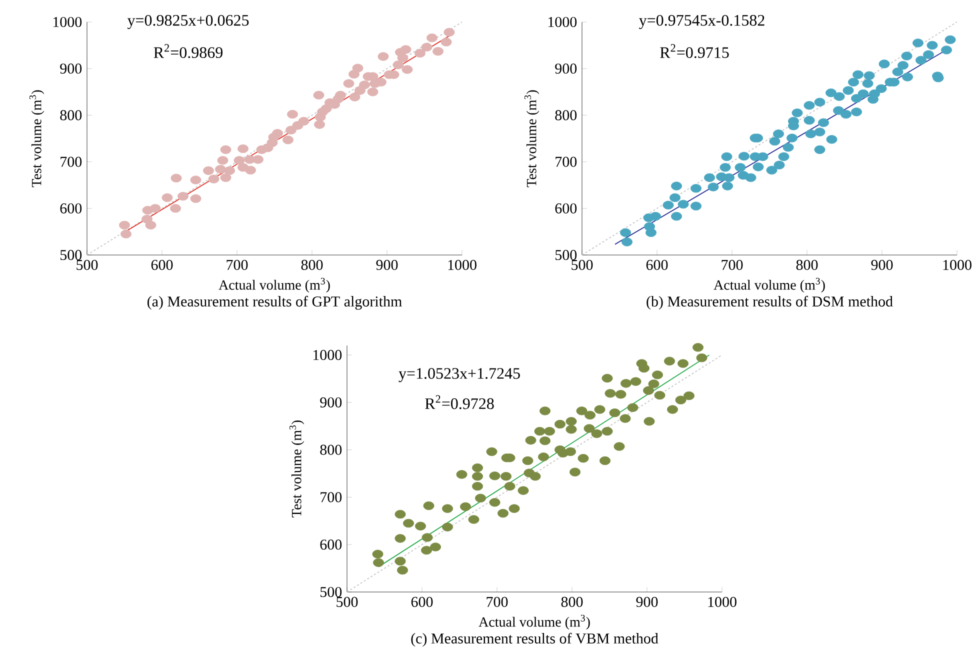 This screenshot has width=979, height=662. What do you see at coordinates (188, 51) in the screenshot?
I see `annotation: R$^{2}$=0.9869` at bounding box center [188, 51].